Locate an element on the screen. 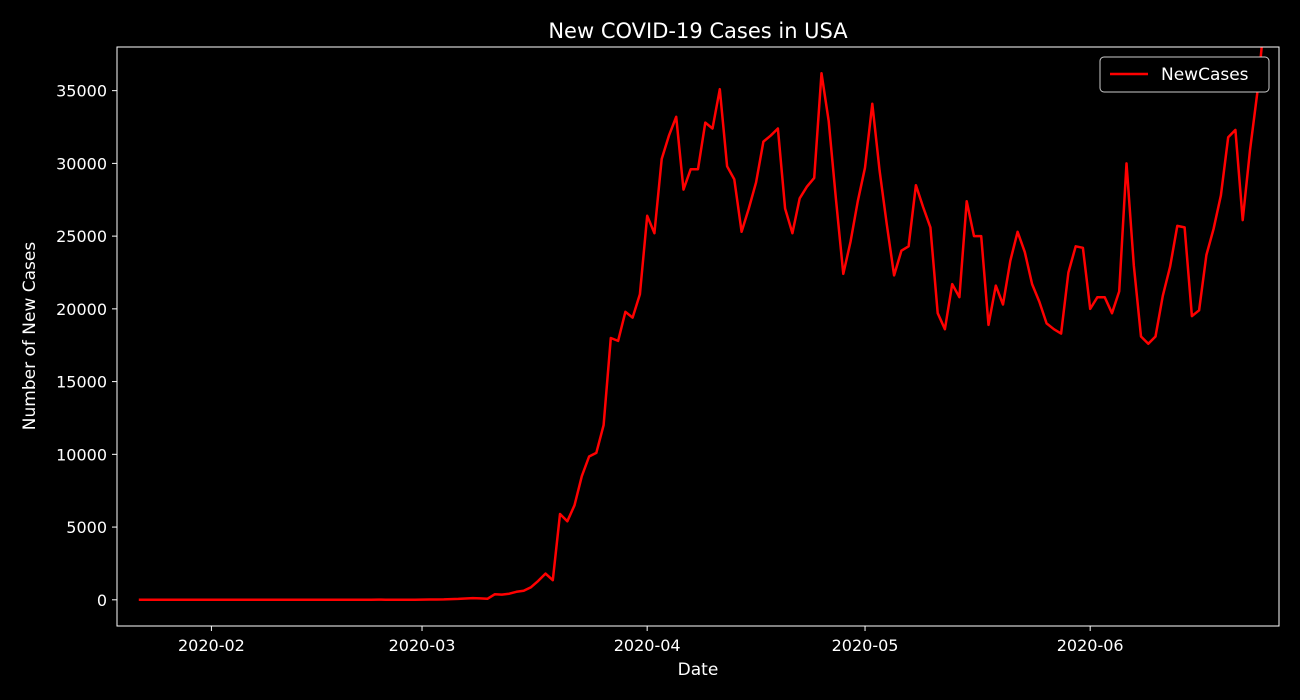  y-tick-label: 20000 is located at coordinates (81, 309).